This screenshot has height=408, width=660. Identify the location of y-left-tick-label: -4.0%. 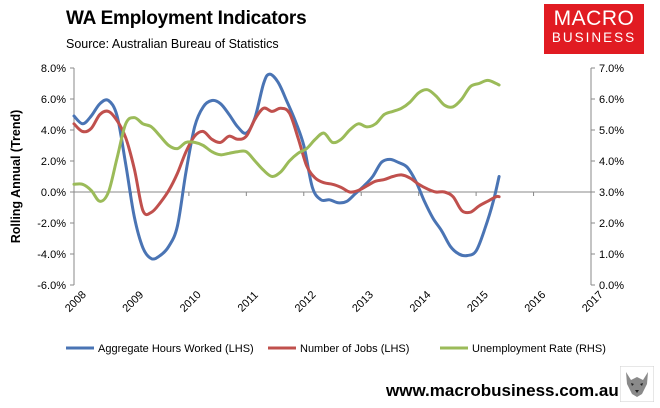
(51, 255).